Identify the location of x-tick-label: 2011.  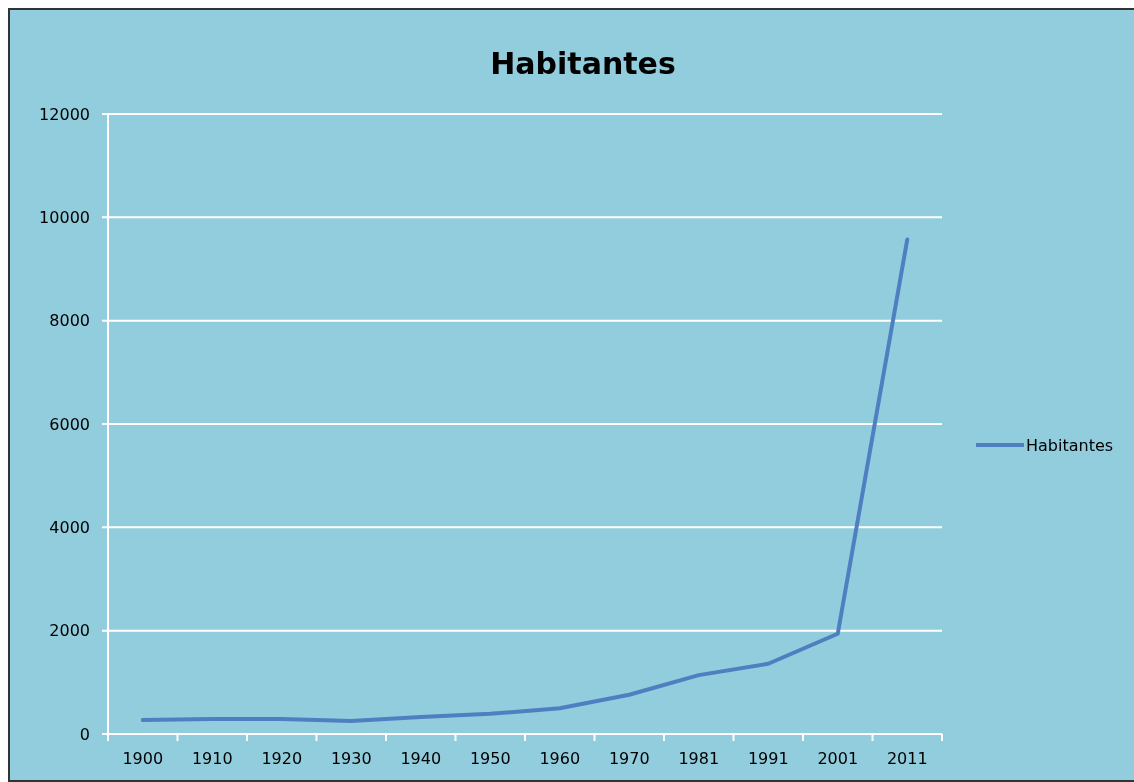
(907, 758).